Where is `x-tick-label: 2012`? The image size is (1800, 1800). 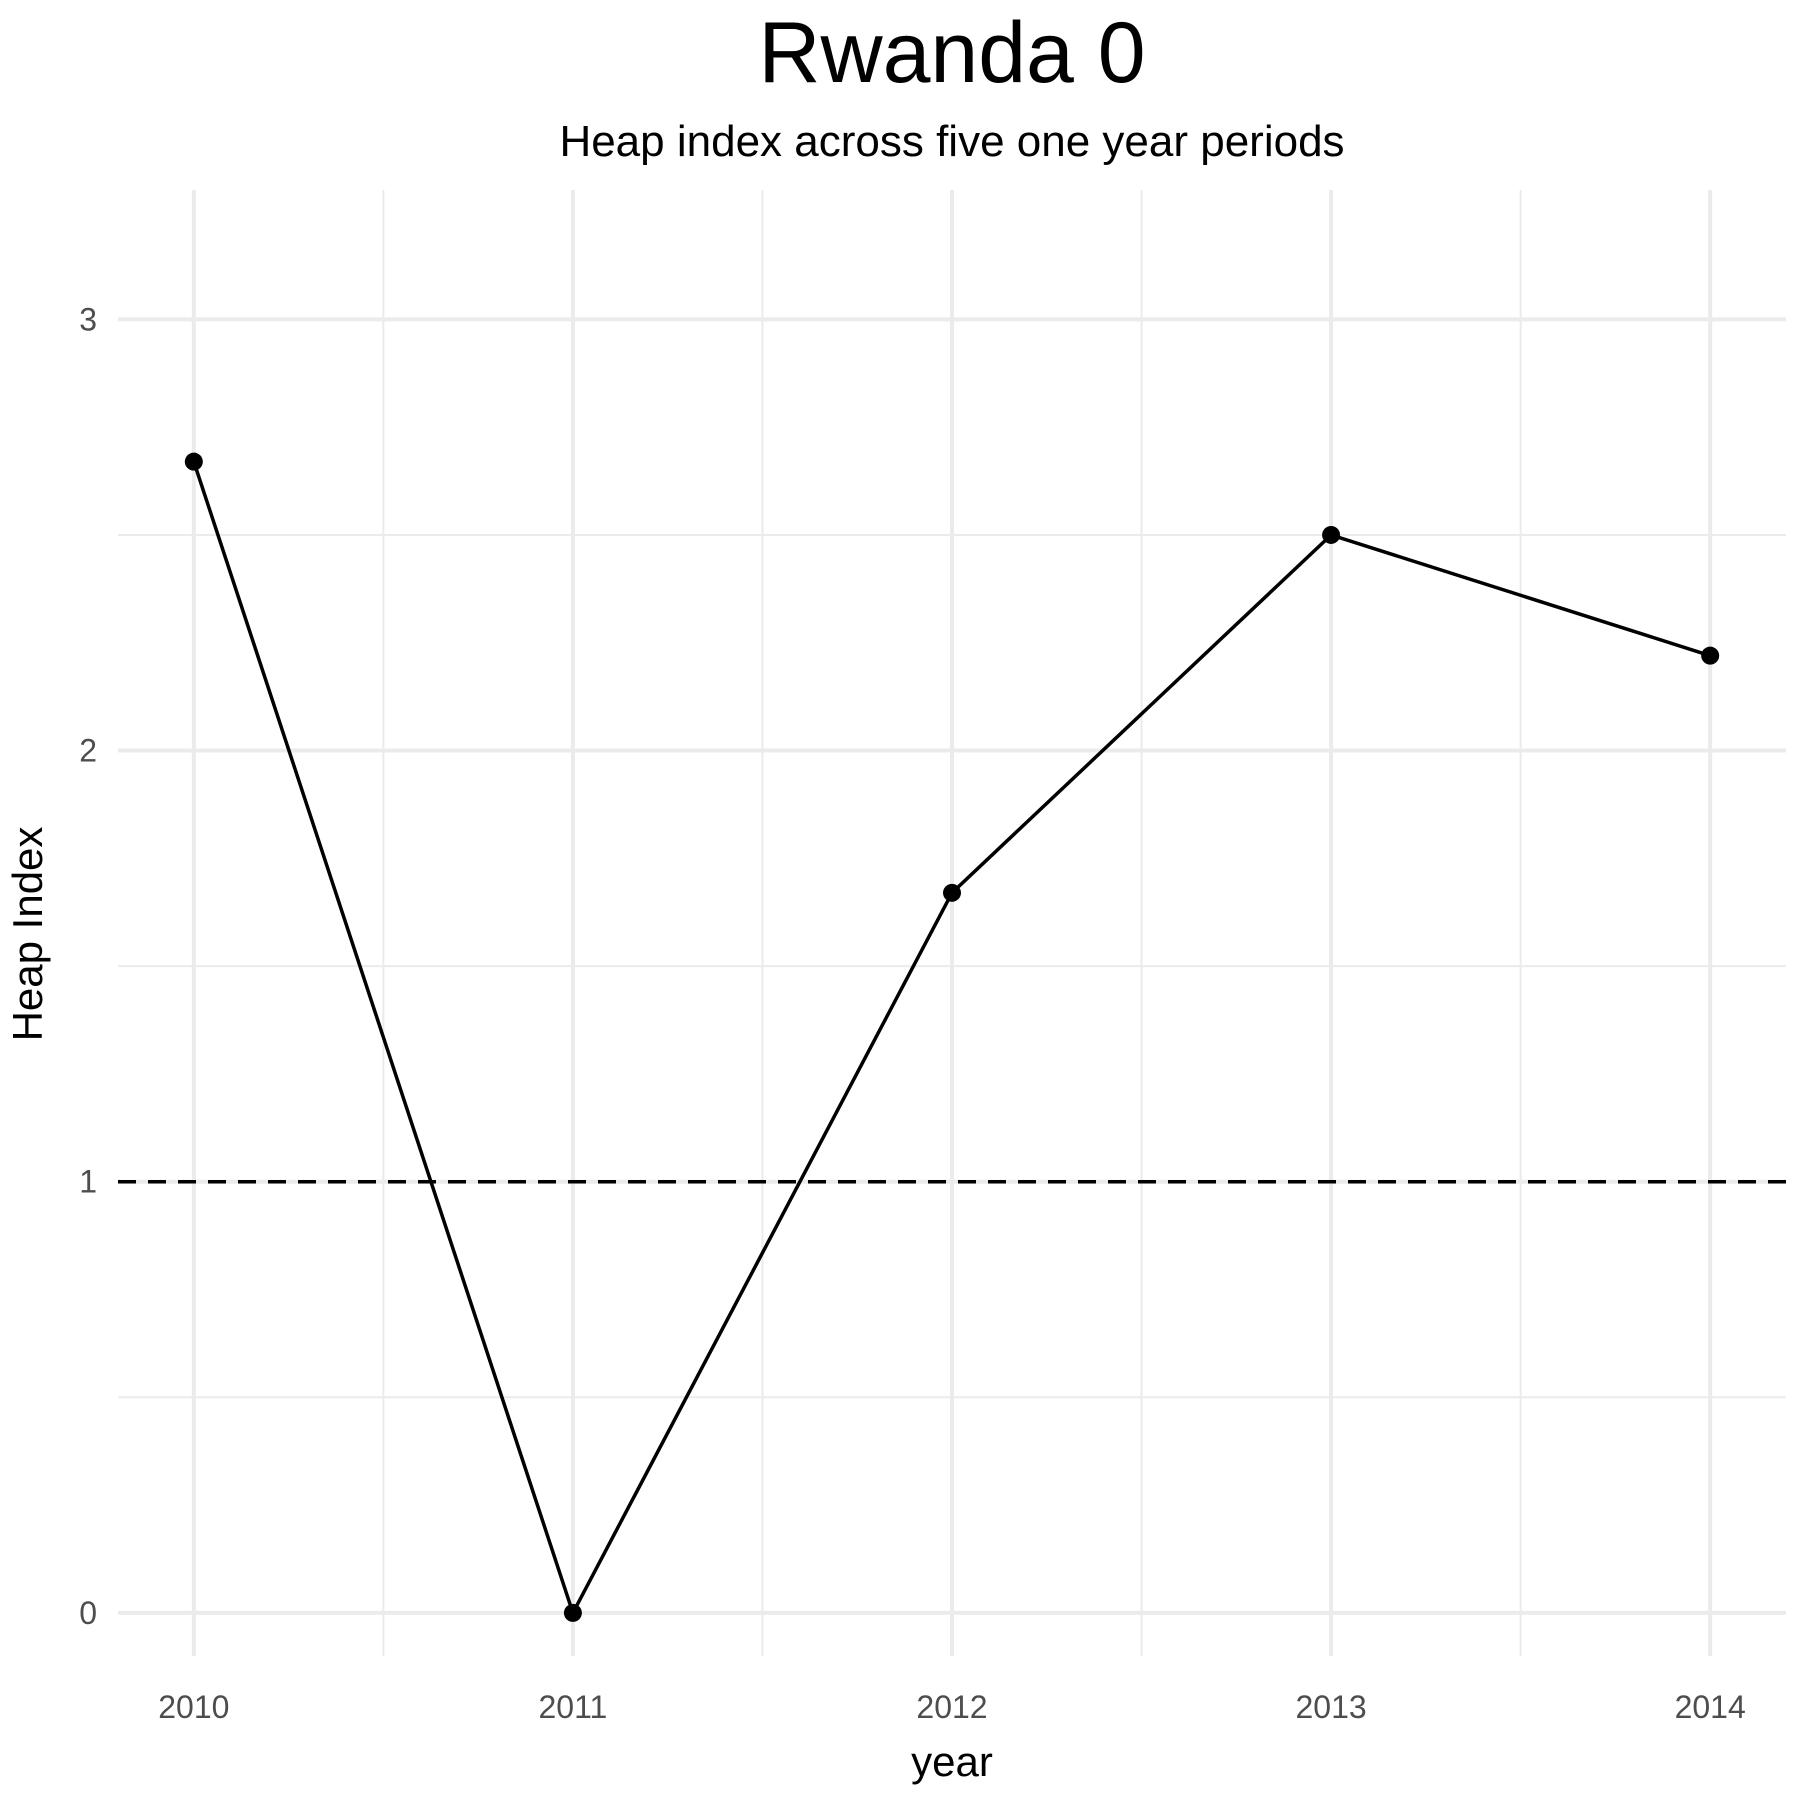 x-tick-label: 2012 is located at coordinates (951, 1707).